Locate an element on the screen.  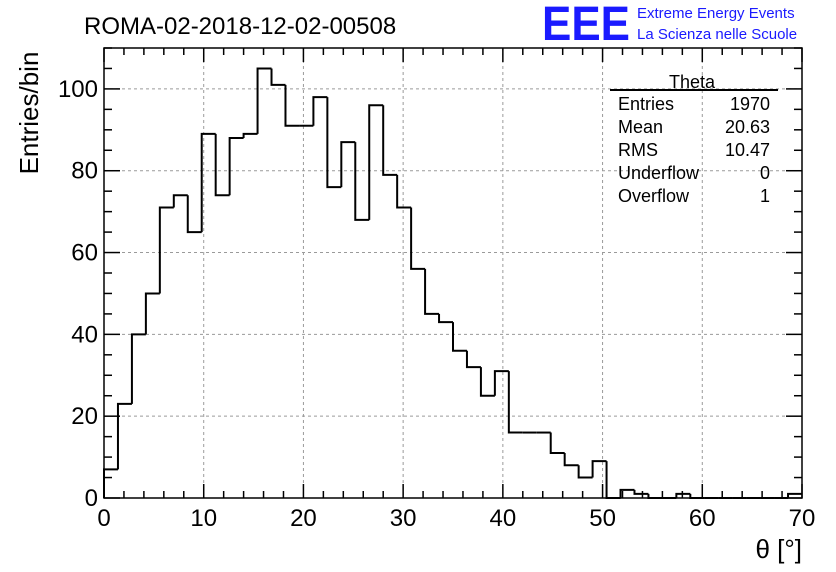
stats-label-underflow: Underflow is located at coordinates (659, 173).